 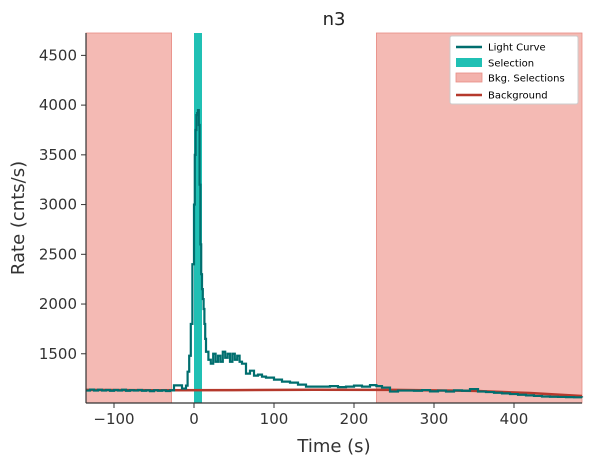 I want to click on y-tick-label: 1500, so click(x=58, y=354).